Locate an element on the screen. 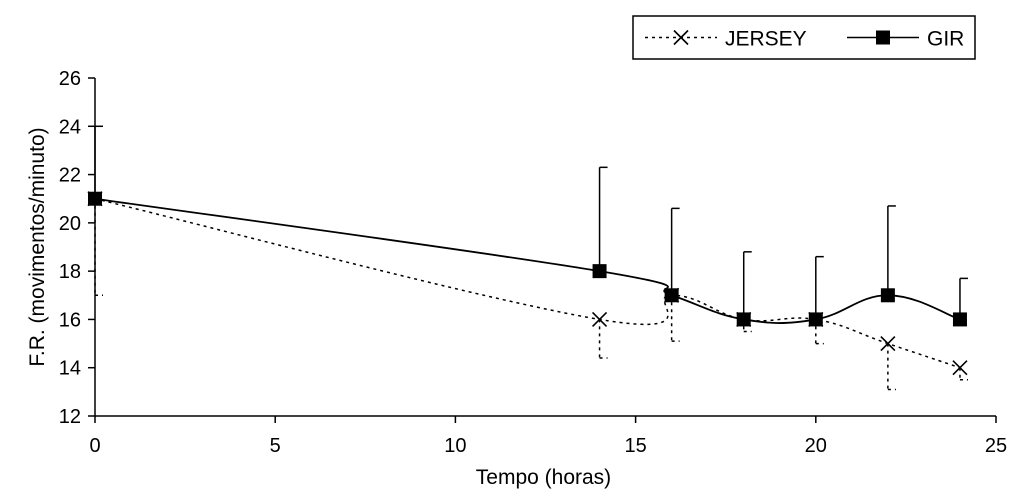  legend: JERSEY GIR is located at coordinates (804, 37).